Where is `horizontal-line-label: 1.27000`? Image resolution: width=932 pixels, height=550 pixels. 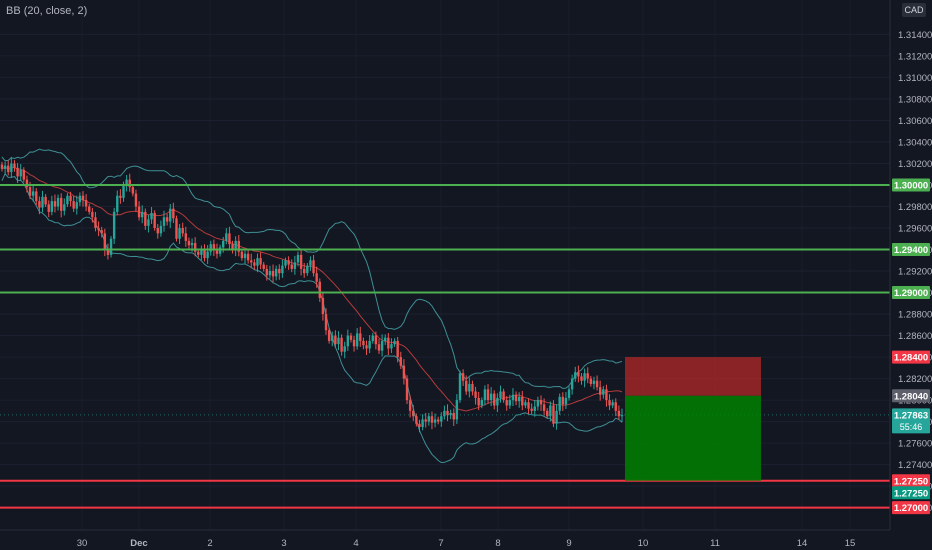 horizontal-line-label: 1.27000 is located at coordinates (911, 508).